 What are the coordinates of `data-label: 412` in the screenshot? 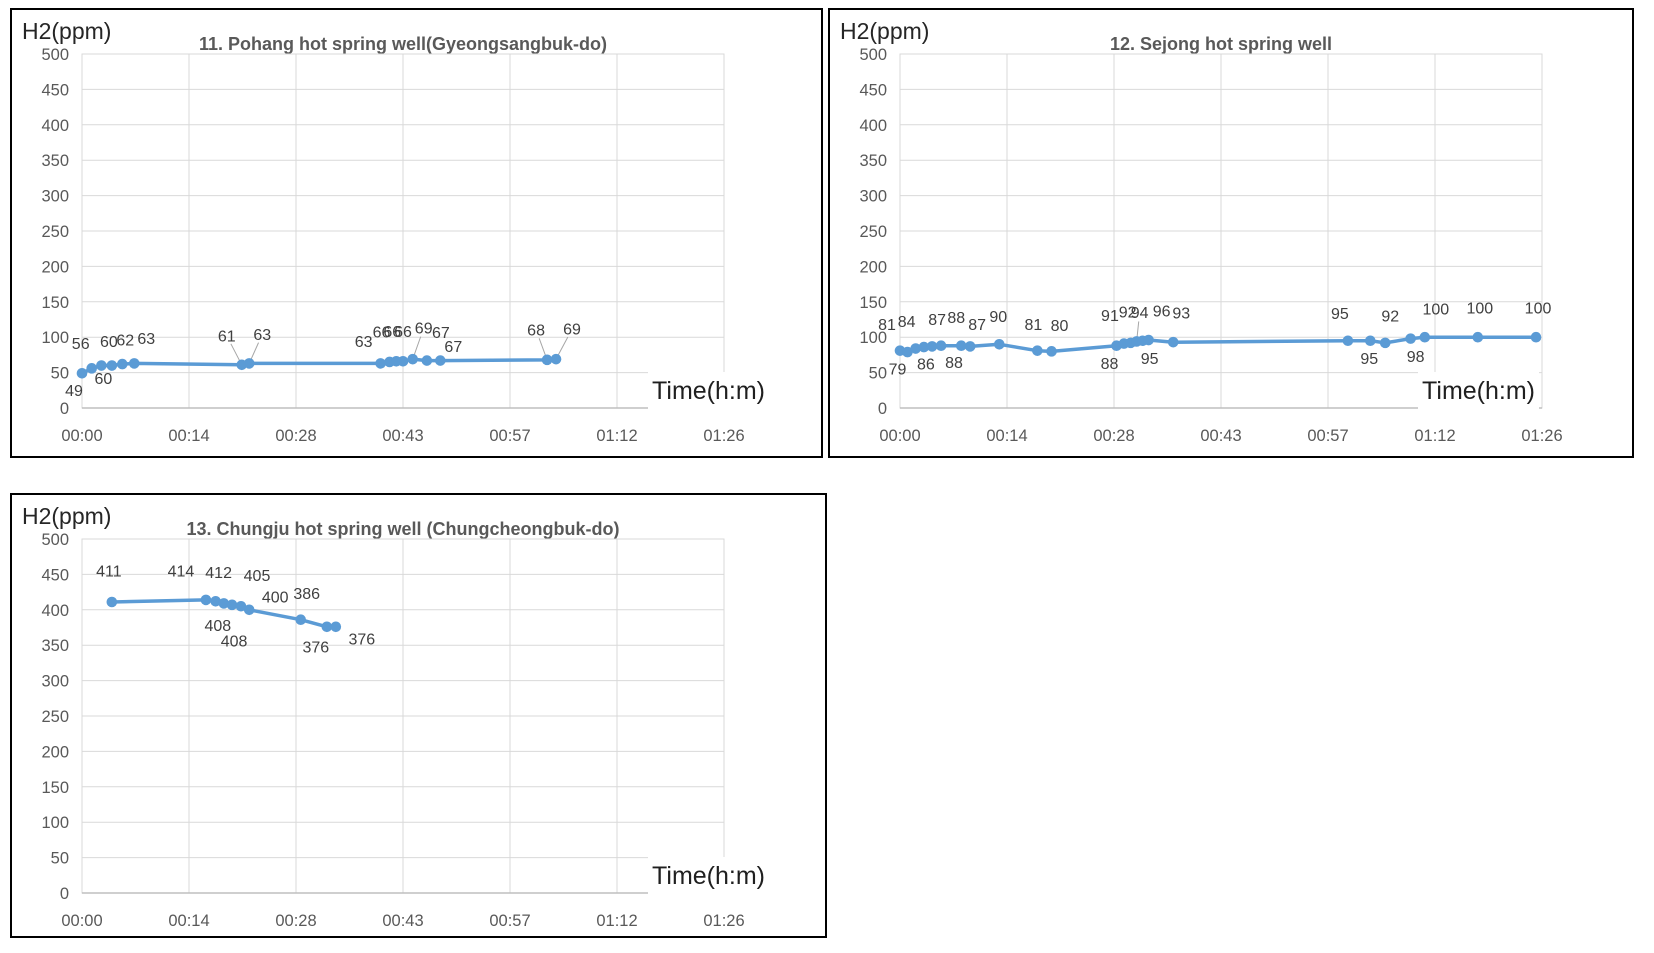 It's located at (218, 573).